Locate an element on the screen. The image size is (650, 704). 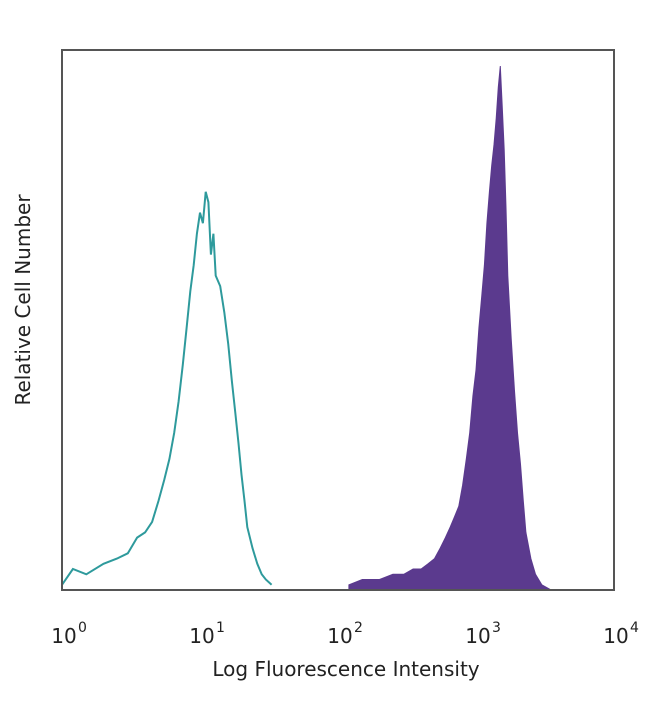
x-tick-label: 10 2 is located at coordinates (345, 634).